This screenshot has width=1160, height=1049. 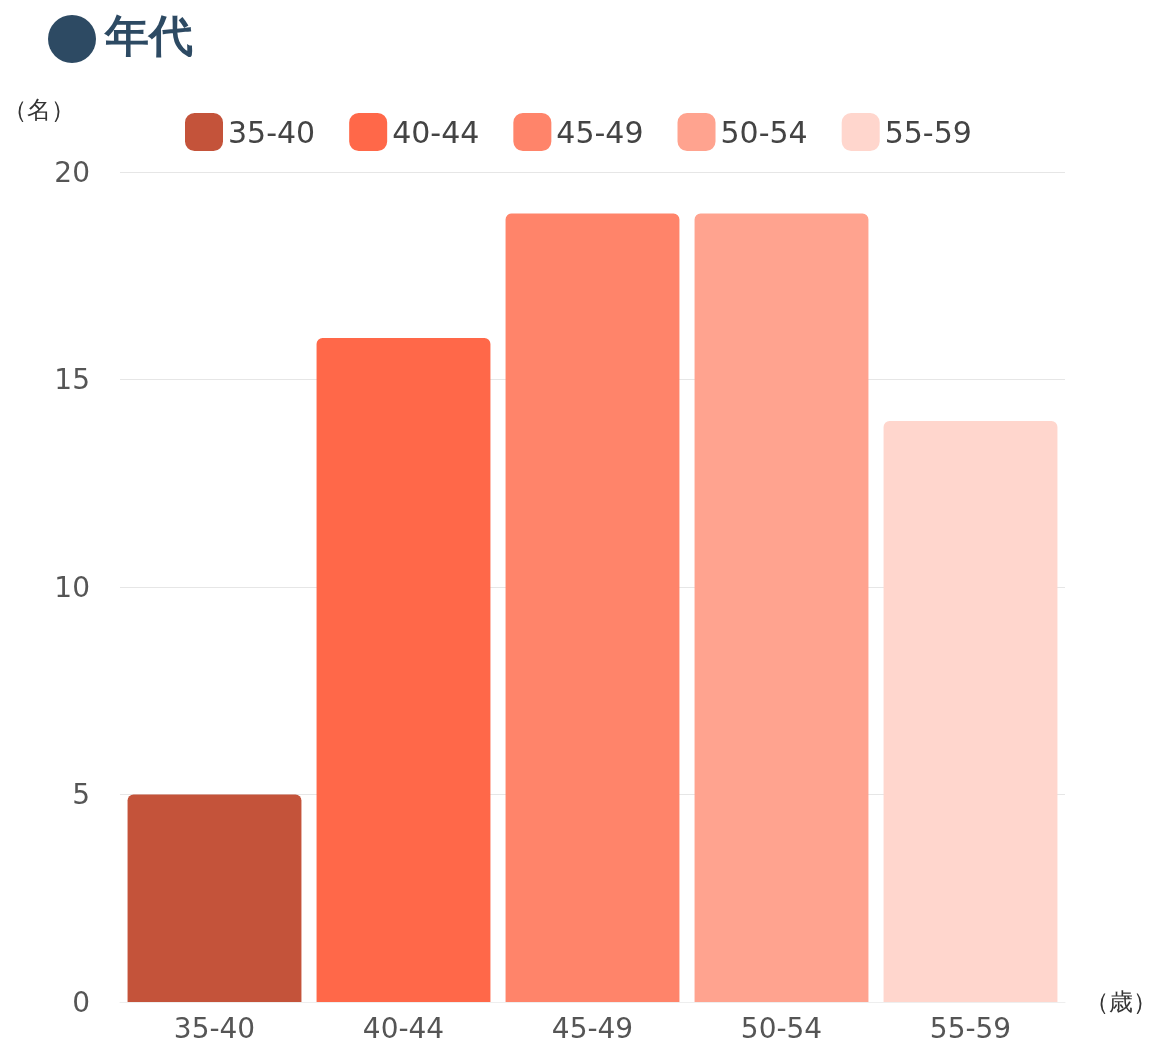 I want to click on y-tick-label: 5, so click(x=81, y=794).